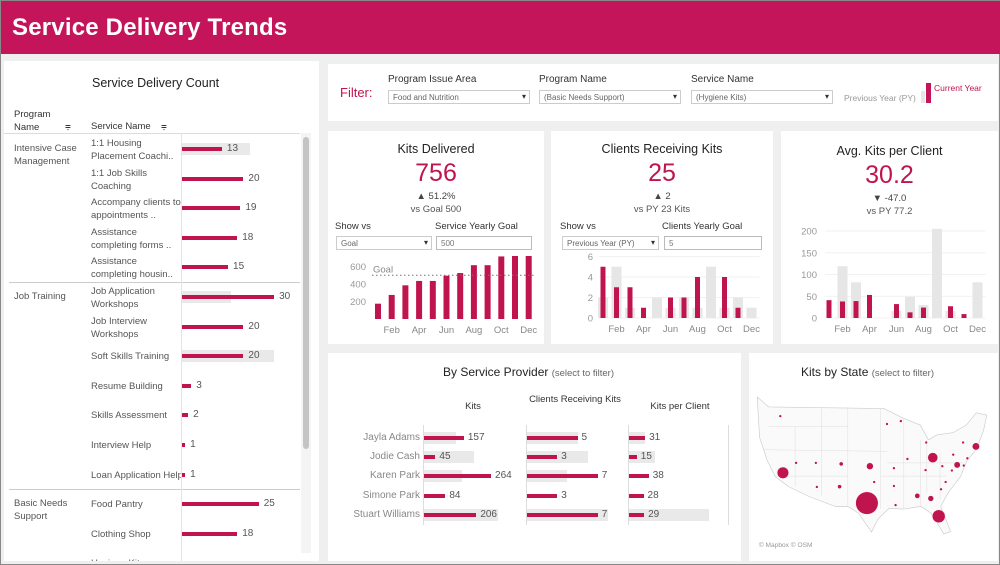 The height and width of the screenshot is (565, 1000). What do you see at coordinates (894, 486) in the screenshot?
I see `state-bubble-ar` at bounding box center [894, 486].